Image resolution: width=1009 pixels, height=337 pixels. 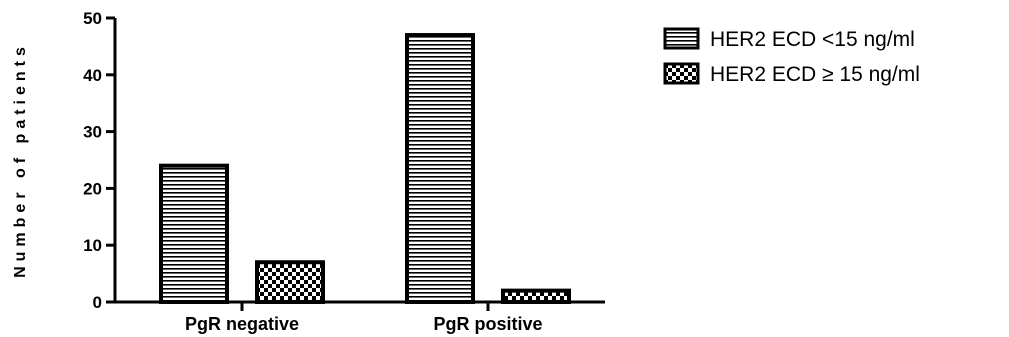 What do you see at coordinates (815, 74) in the screenshot?
I see `legend-label-2: HER2 ECD ≥ 15 ng/ml` at bounding box center [815, 74].